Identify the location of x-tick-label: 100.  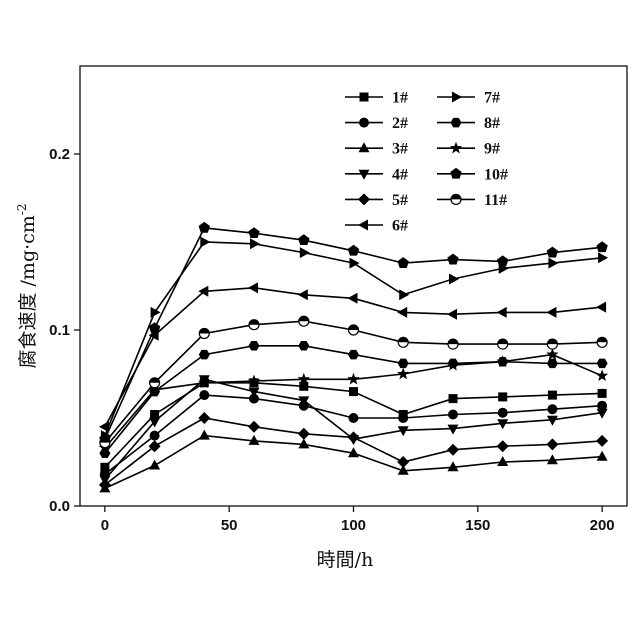
(353, 525).